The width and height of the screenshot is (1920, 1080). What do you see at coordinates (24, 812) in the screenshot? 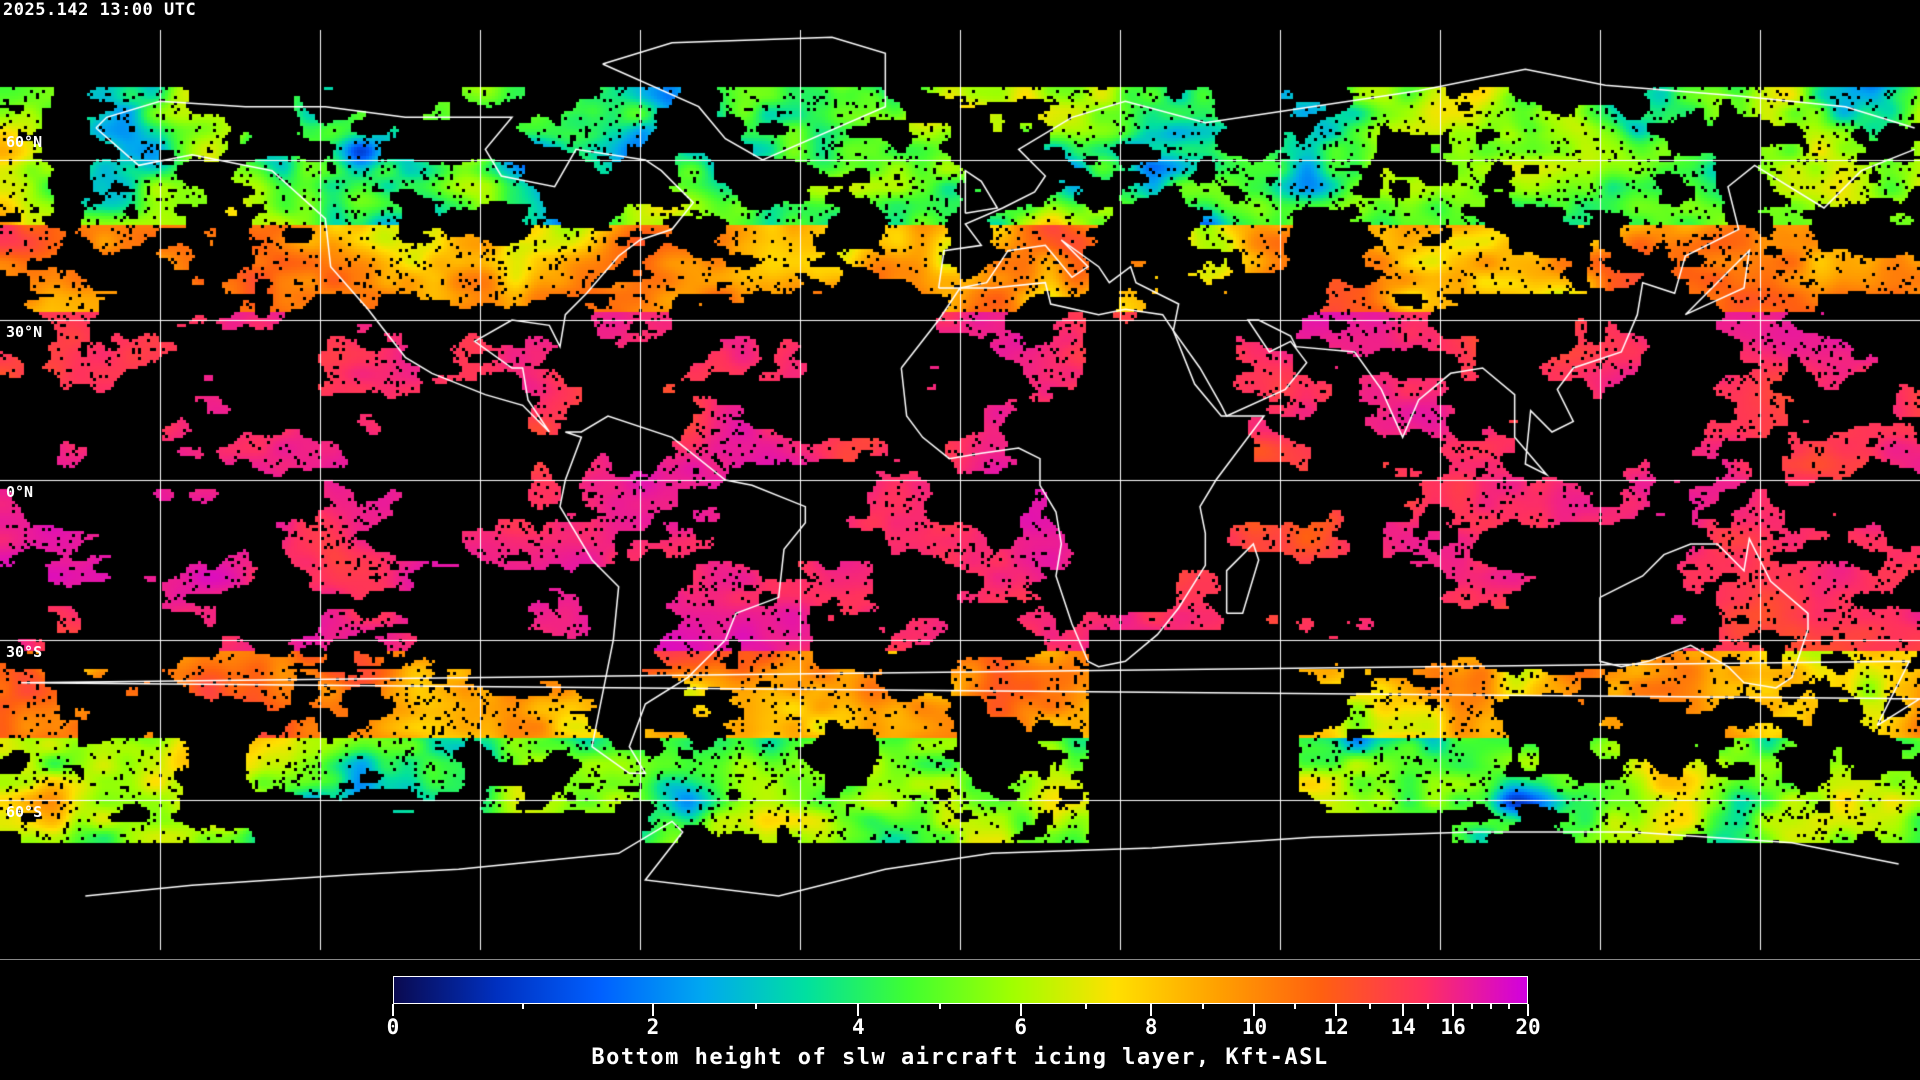
I see `lat-label-60s: 60°S` at bounding box center [24, 812].